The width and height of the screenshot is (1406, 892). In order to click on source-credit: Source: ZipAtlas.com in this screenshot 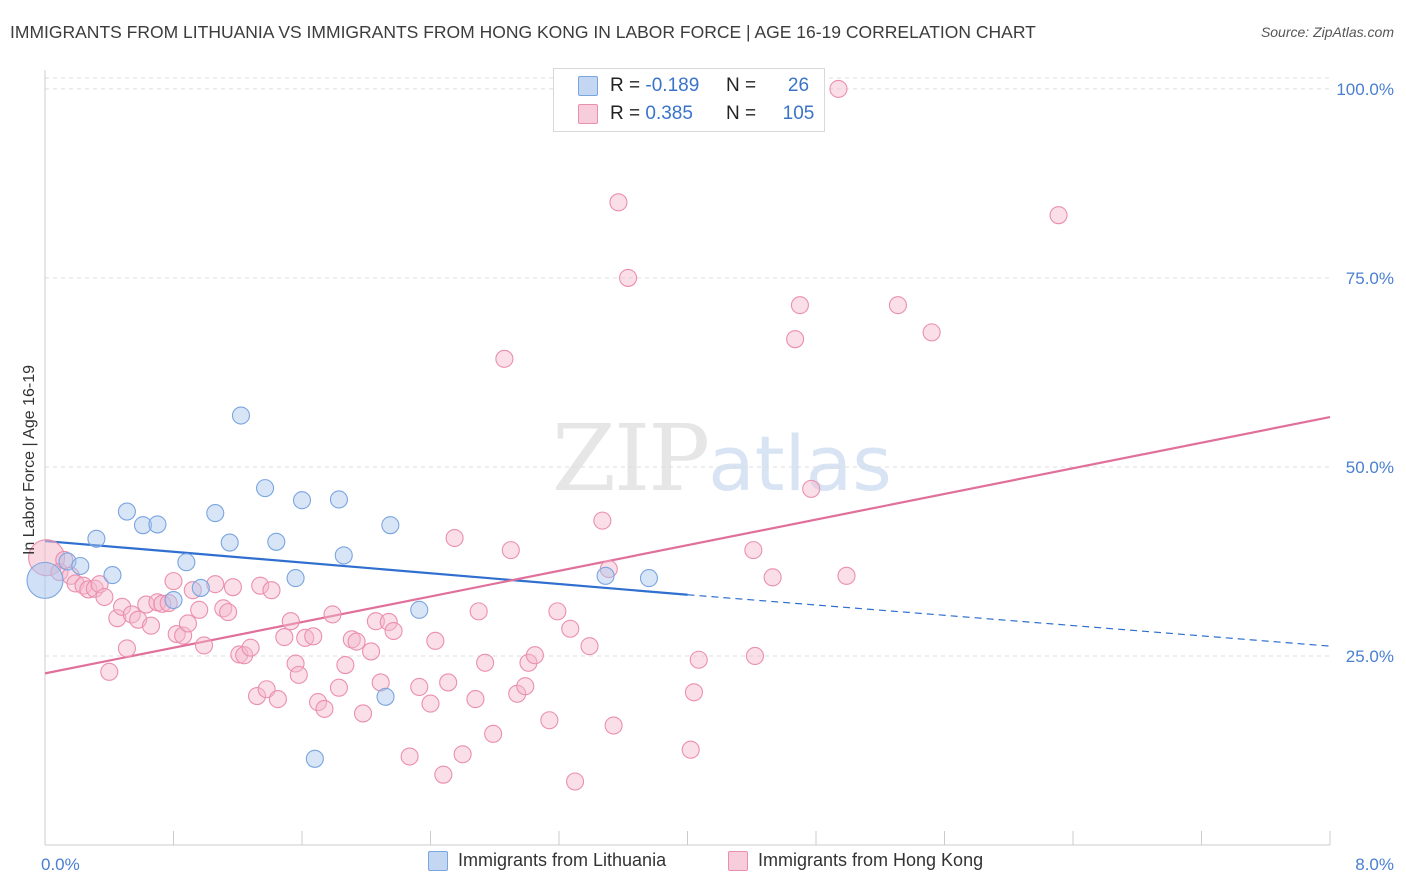, I will do `click(1327, 32)`.